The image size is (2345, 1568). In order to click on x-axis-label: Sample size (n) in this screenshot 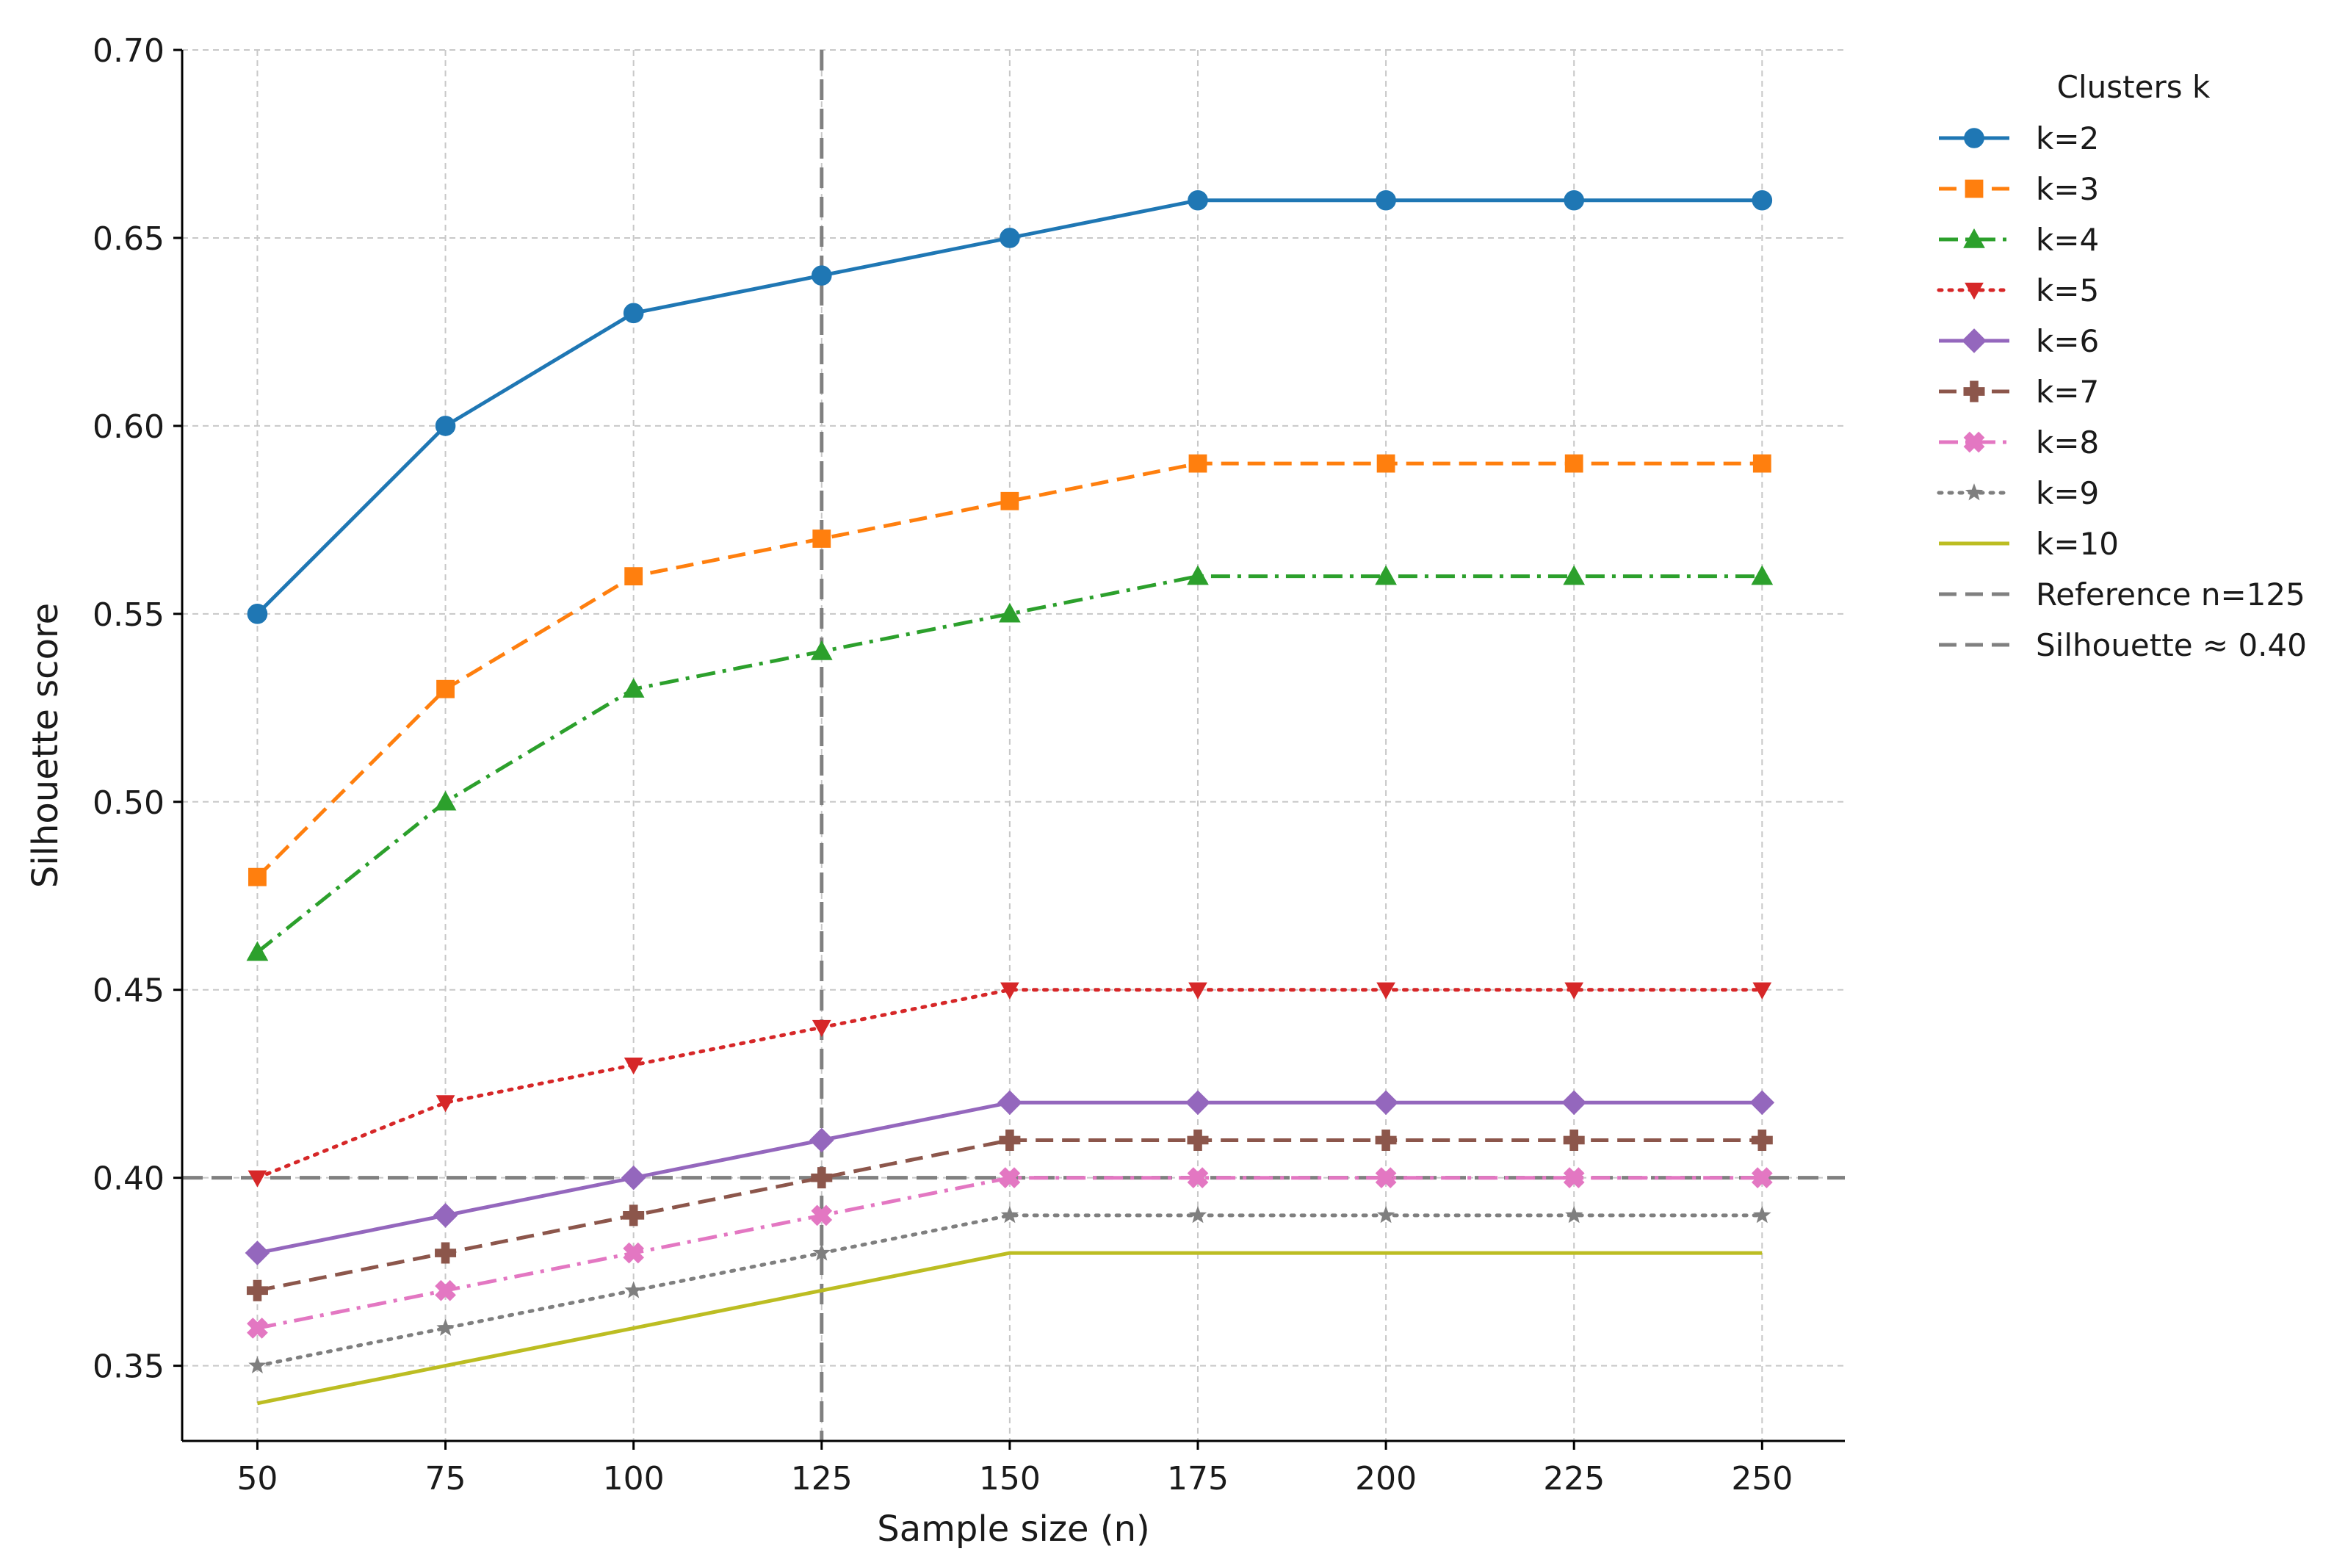, I will do `click(1013, 1529)`.